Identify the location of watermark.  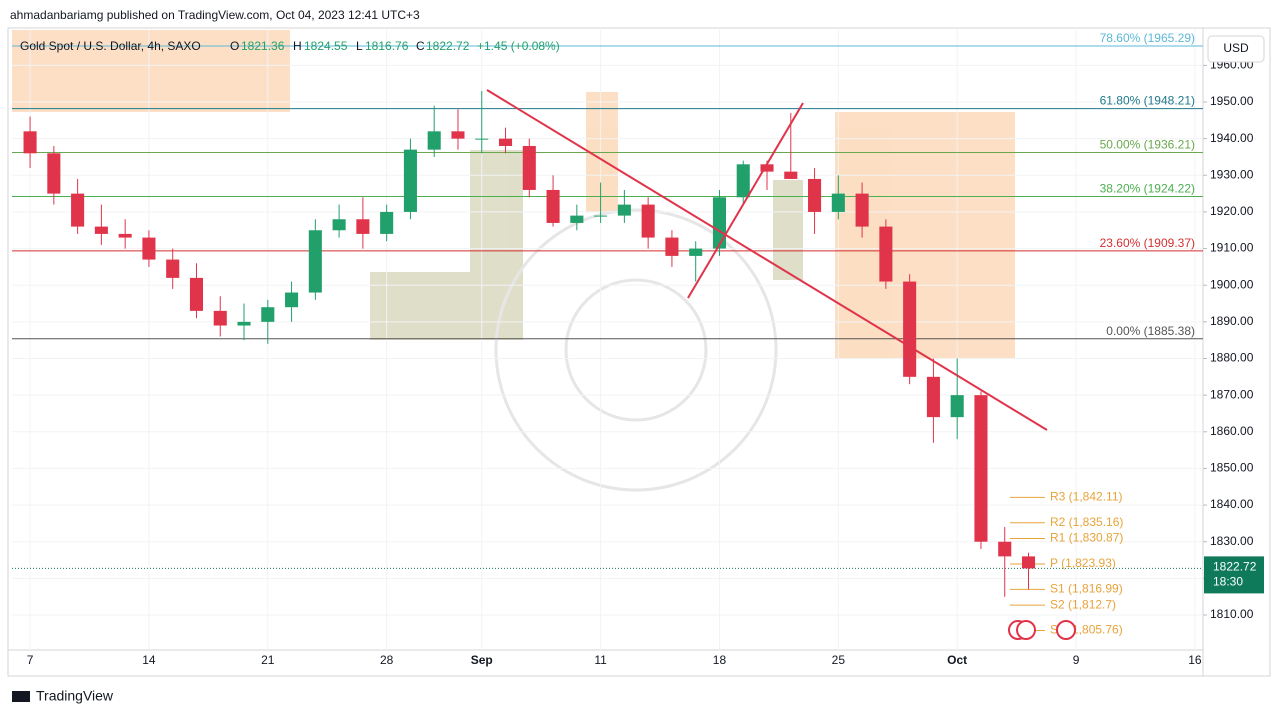
(636, 350).